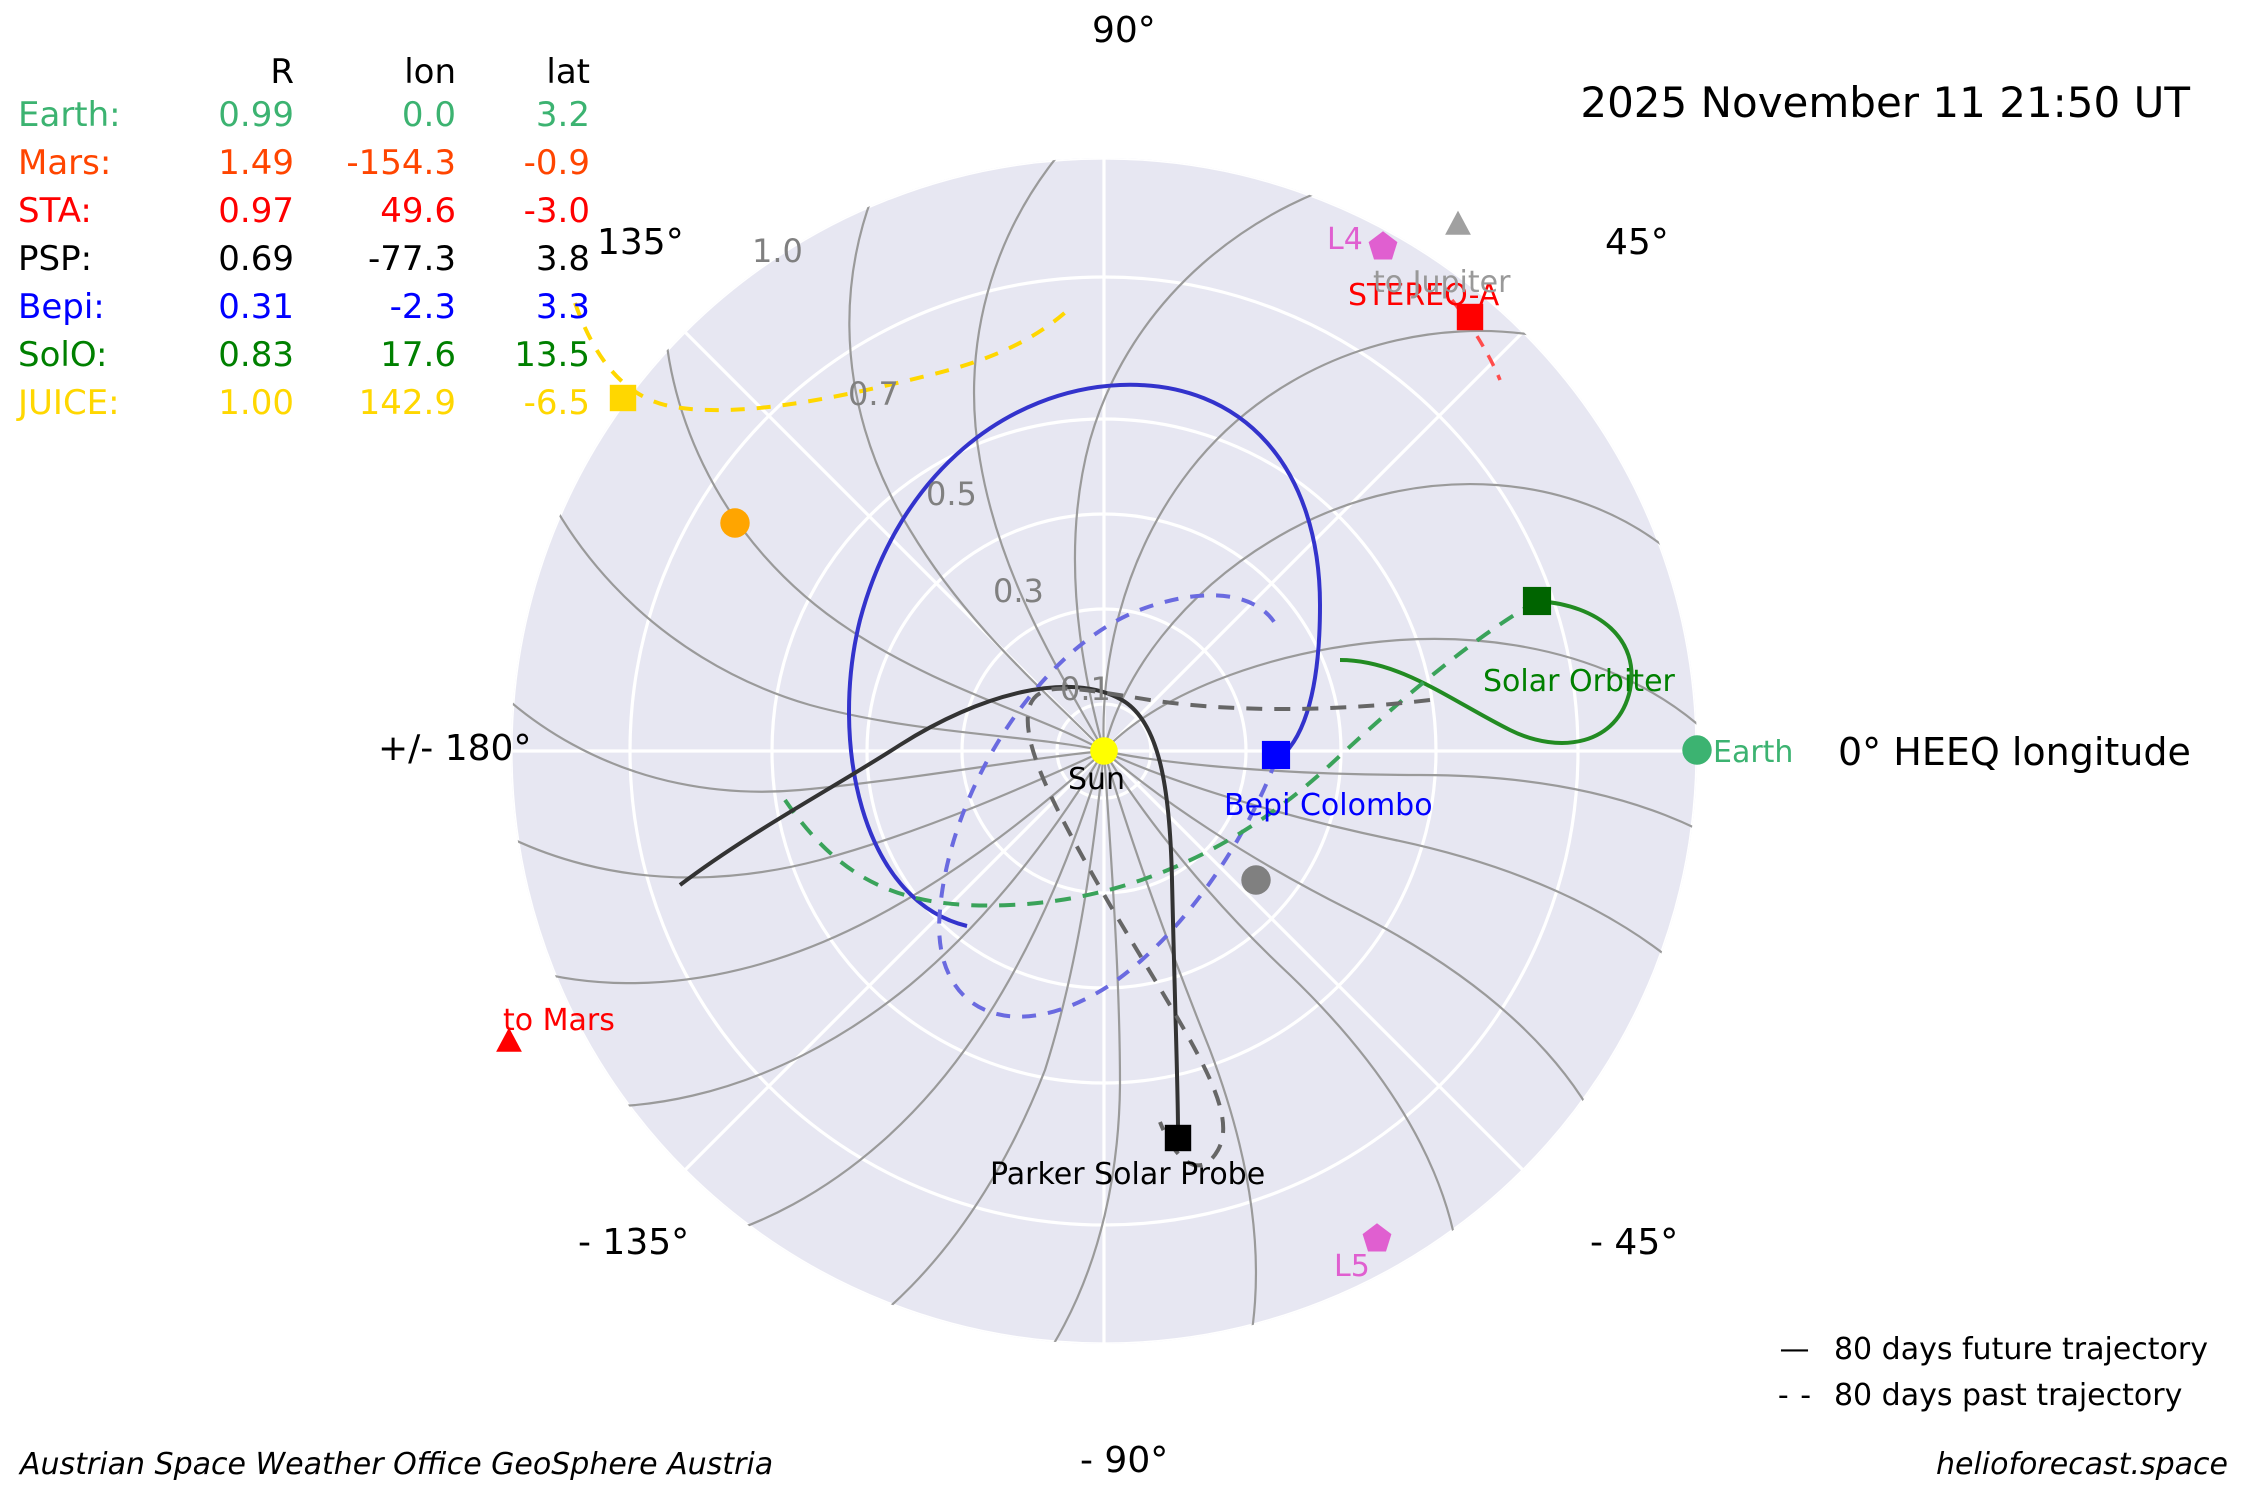  What do you see at coordinates (509, 1040) in the screenshot?
I see `marker-to-mars` at bounding box center [509, 1040].